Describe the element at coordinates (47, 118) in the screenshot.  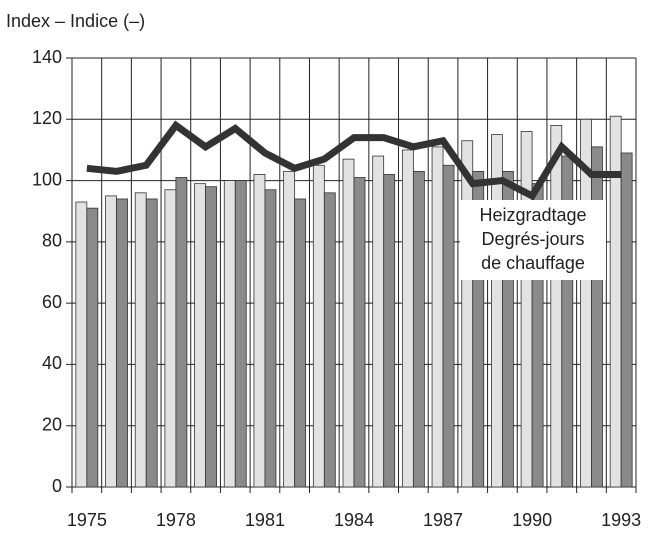
I see `y-tick-label: 120` at that location.